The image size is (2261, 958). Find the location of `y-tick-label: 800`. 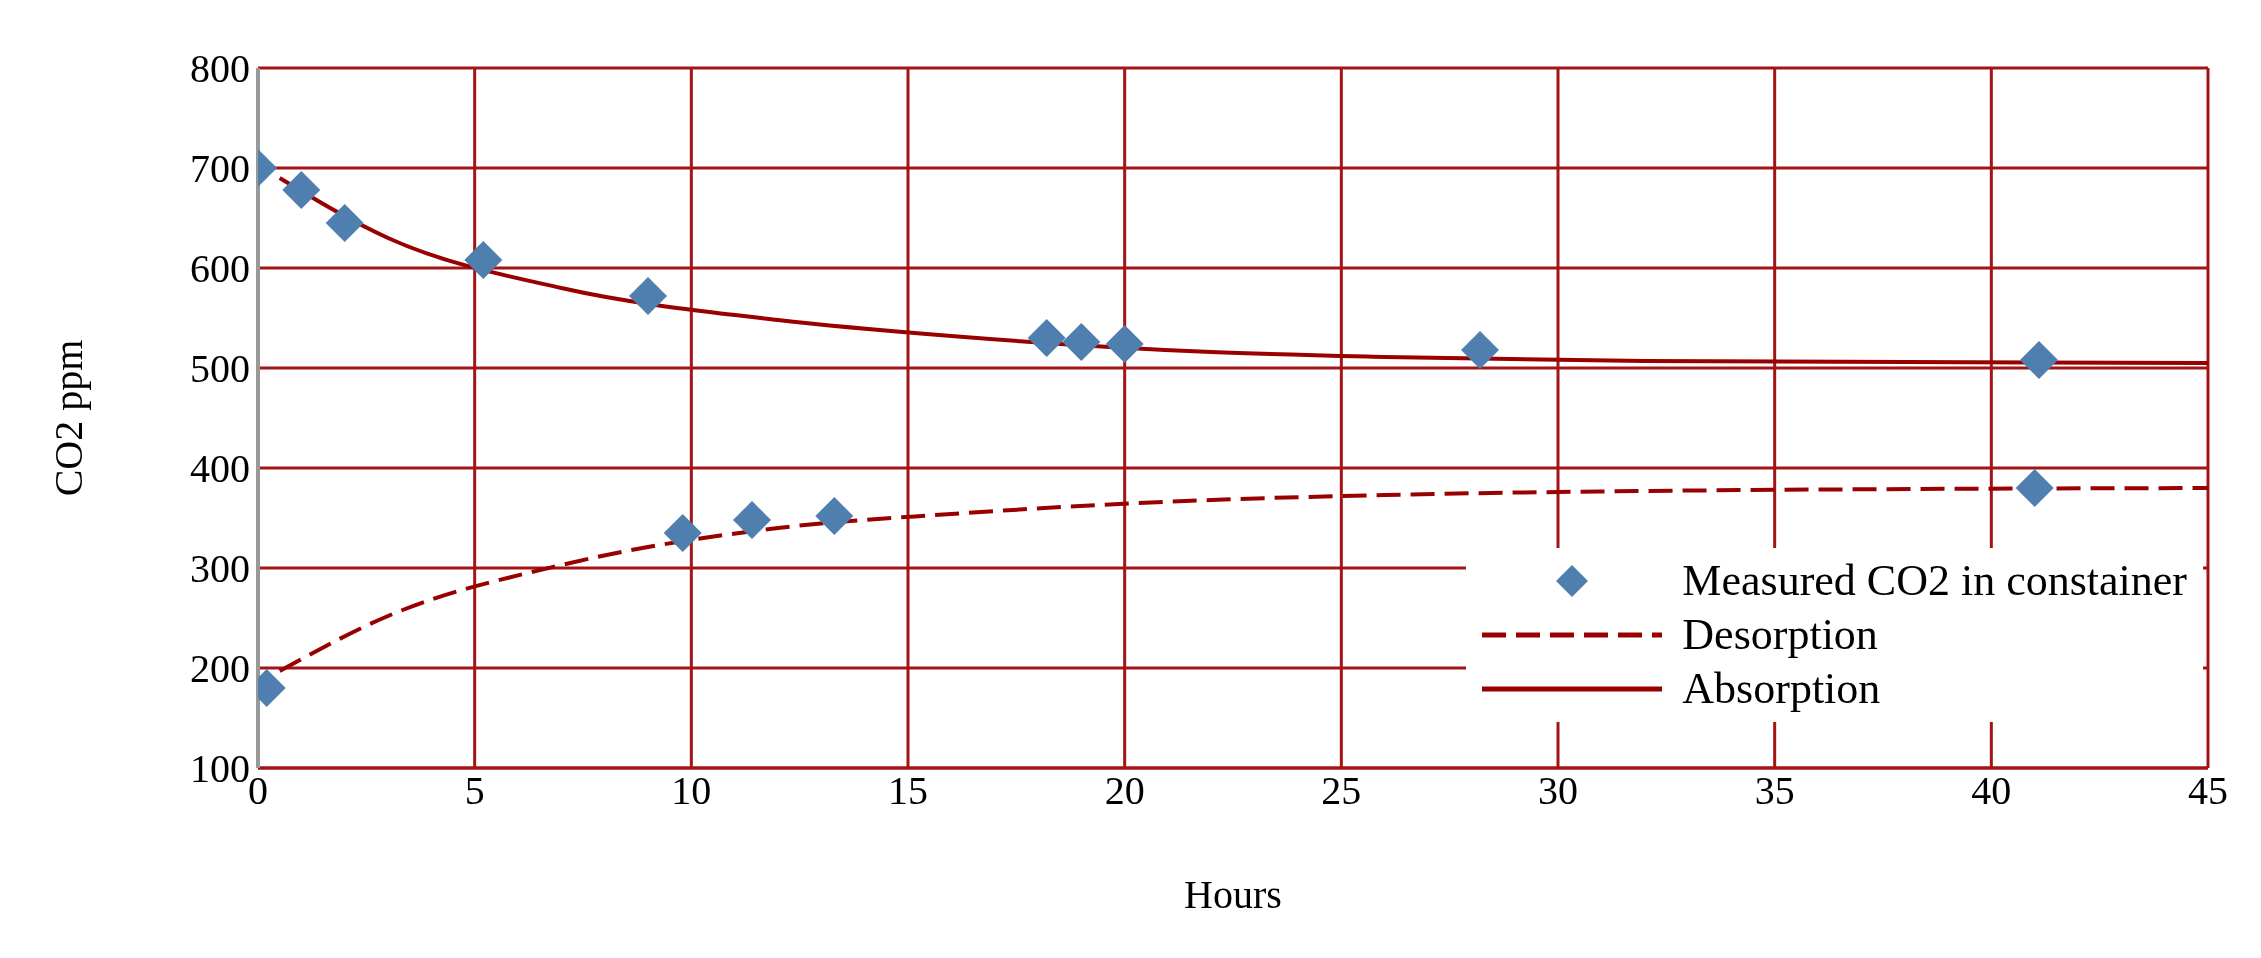

y-tick-label: 800 is located at coordinates (220, 69).